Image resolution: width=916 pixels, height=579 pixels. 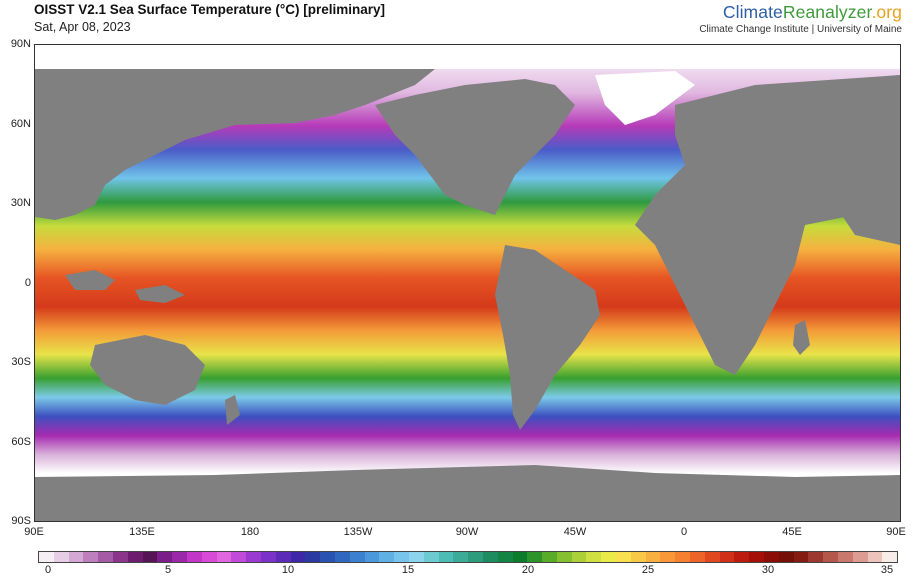 What do you see at coordinates (645, 98) in the screenshot?
I see `greenland-ice` at bounding box center [645, 98].